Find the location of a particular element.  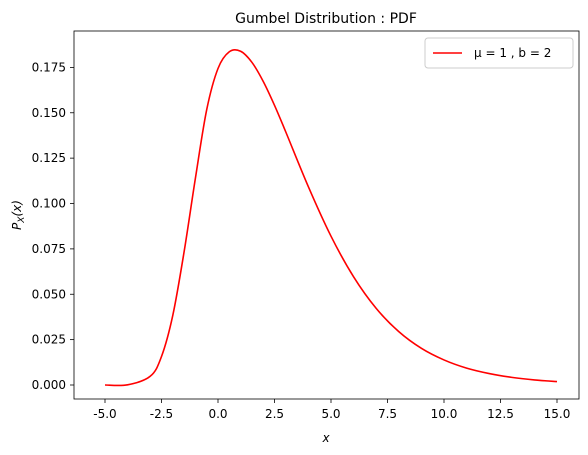

x-axis-label: x is located at coordinates (325, 438).